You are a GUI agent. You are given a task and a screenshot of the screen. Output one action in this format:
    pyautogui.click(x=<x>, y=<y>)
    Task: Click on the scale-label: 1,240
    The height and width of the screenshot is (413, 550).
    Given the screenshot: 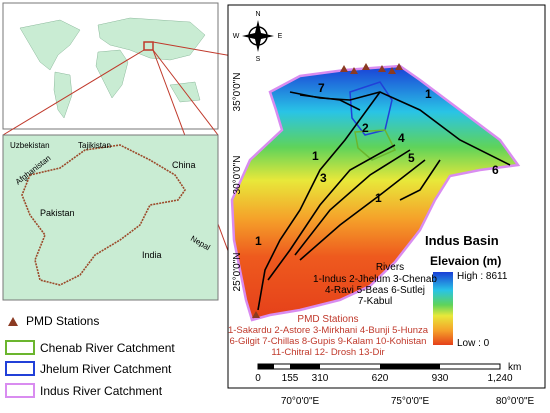 What is the action you would take?
    pyautogui.click(x=499, y=378)
    